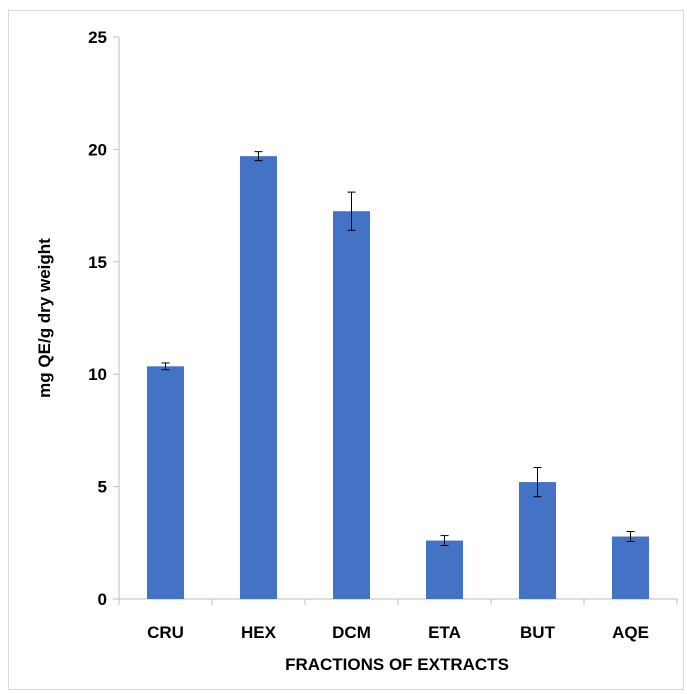 The height and width of the screenshot is (694, 687). I want to click on x-axis-label: FRACTIONS OF EXTRACTS, so click(397, 664).